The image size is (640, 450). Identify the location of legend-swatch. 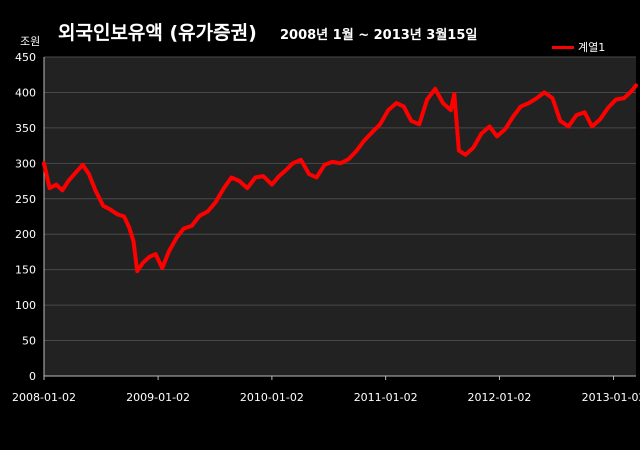
(563, 47).